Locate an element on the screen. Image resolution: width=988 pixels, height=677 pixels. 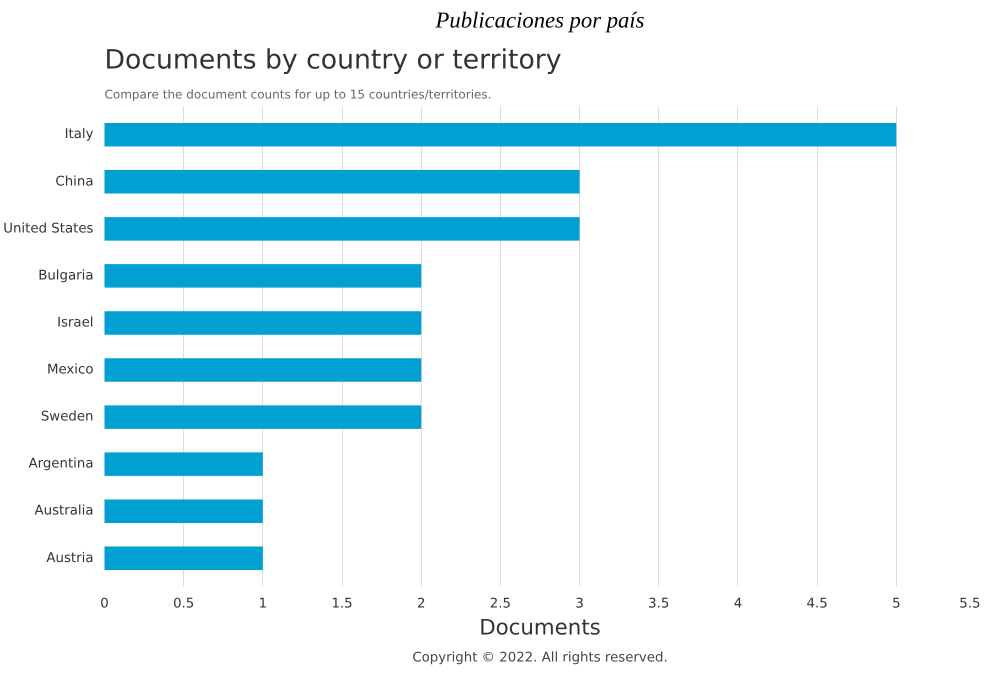
x-axis-title: Documents is located at coordinates (540, 628).